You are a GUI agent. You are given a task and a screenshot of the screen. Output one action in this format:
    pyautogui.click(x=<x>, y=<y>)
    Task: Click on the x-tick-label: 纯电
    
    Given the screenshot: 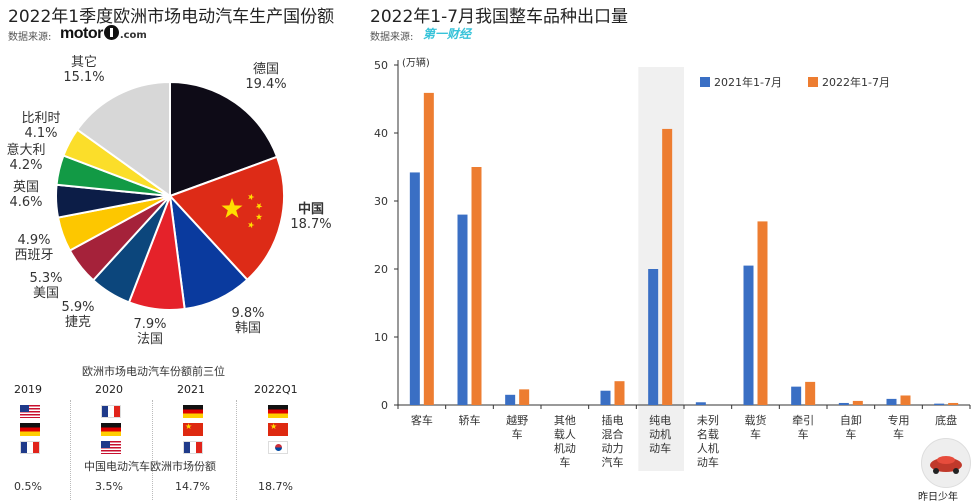 What is the action you would take?
    pyautogui.click(x=660, y=420)
    